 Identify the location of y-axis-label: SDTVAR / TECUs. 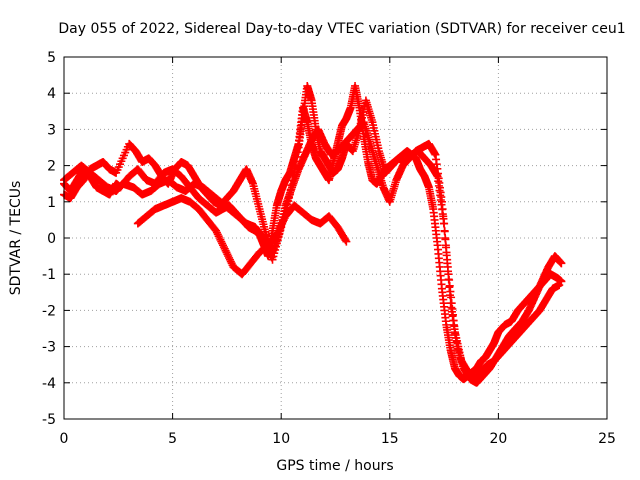
(16, 238).